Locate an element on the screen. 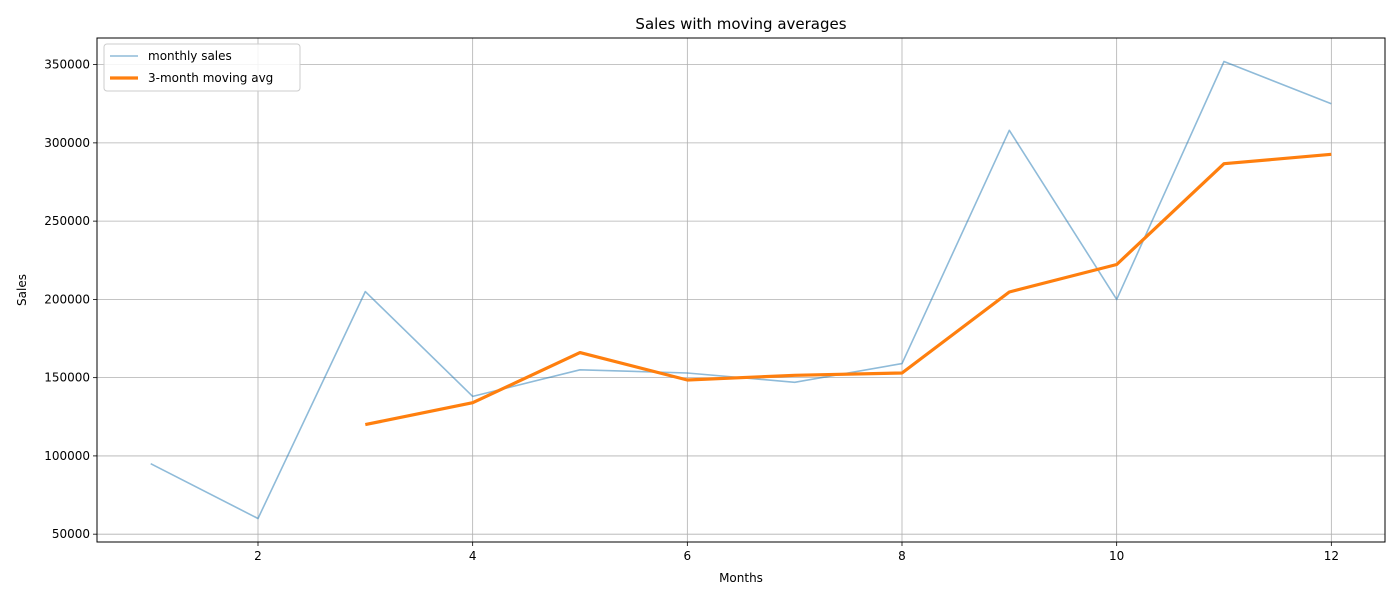 The height and width of the screenshot is (600, 1400). y-tick-label: 100000 is located at coordinates (67, 456).